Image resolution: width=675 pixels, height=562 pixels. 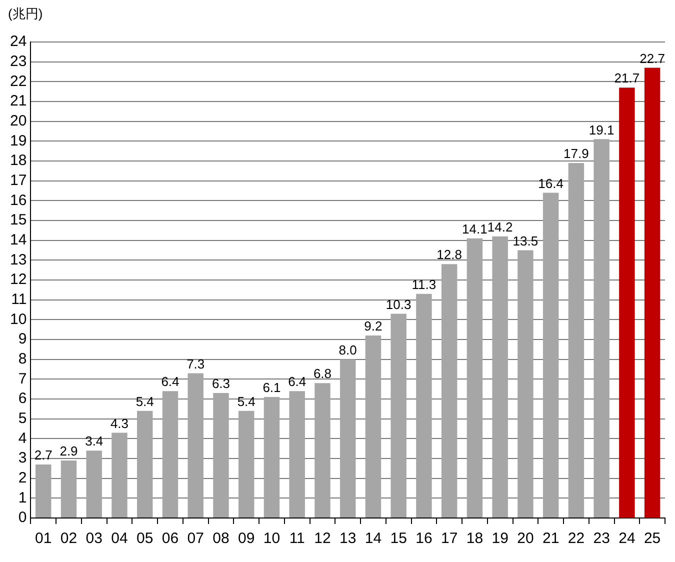 I want to click on y-tick-label: 17, so click(x=18, y=180).